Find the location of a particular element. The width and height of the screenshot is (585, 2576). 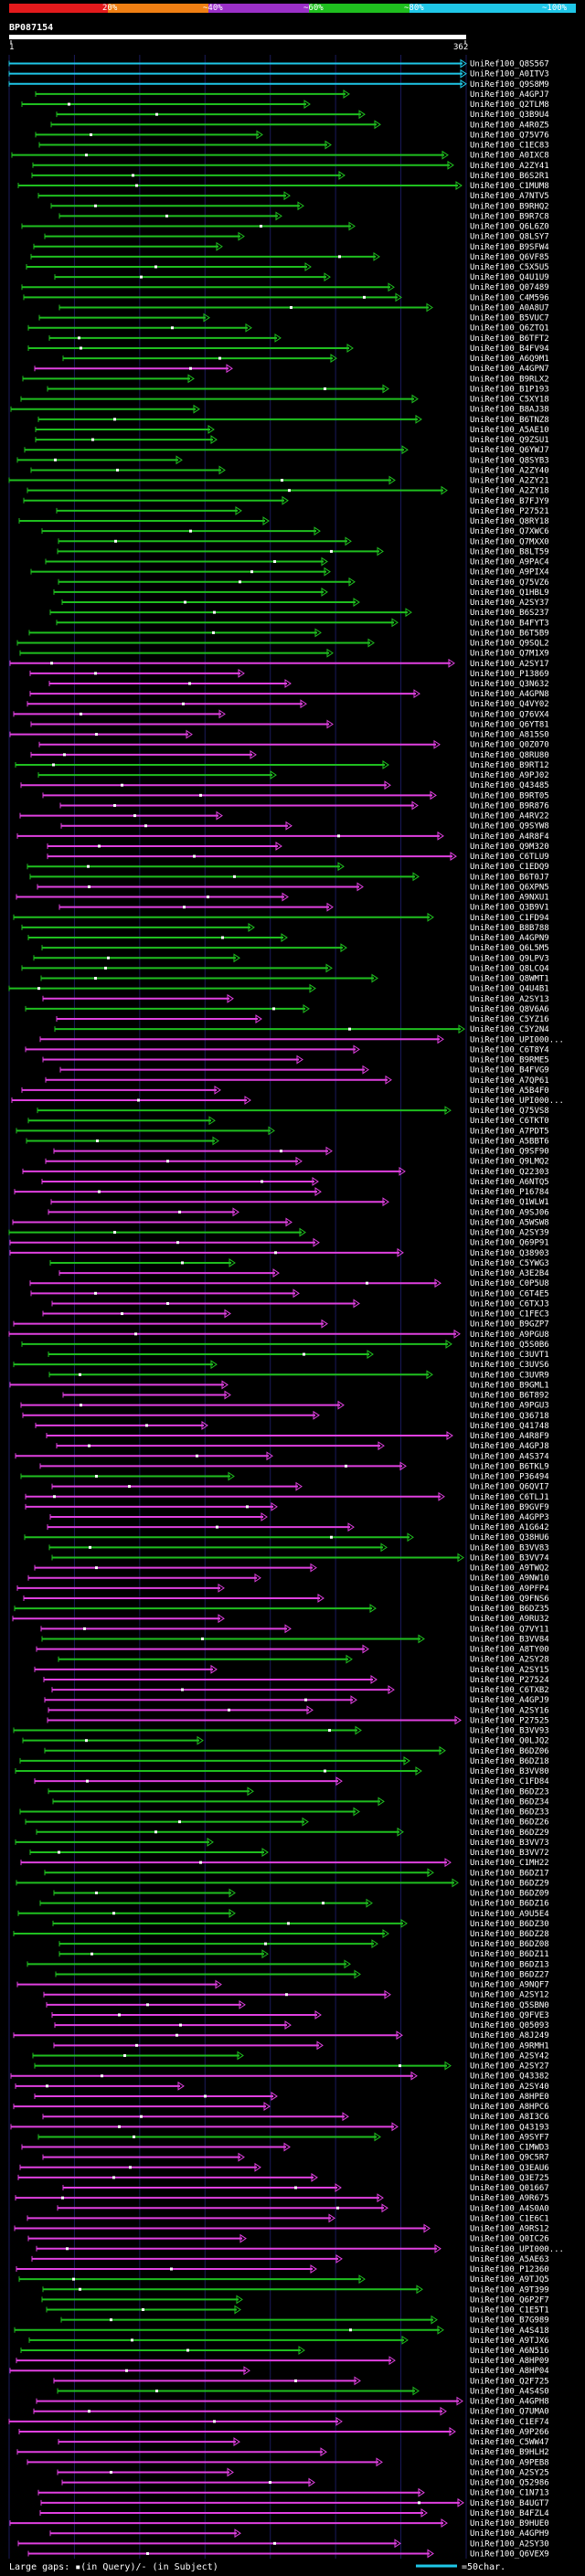

hit-label: UniRef100_B6DZ16 is located at coordinates (510, 1904).